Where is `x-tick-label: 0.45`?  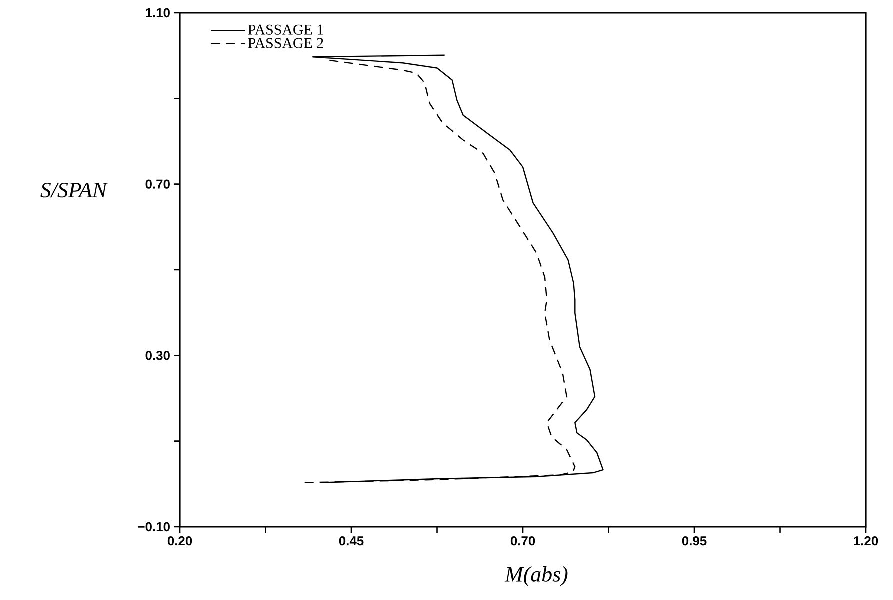
x-tick-label: 0.45 is located at coordinates (351, 541).